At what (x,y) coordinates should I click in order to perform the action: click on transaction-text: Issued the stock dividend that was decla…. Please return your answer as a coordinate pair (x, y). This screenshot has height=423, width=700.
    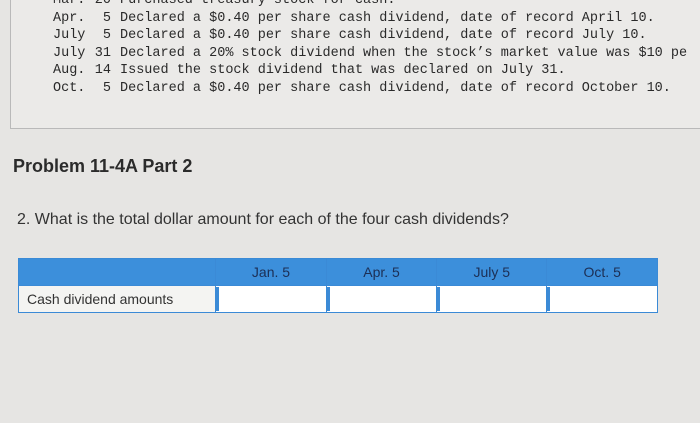
    Looking at the image, I should click on (343, 70).